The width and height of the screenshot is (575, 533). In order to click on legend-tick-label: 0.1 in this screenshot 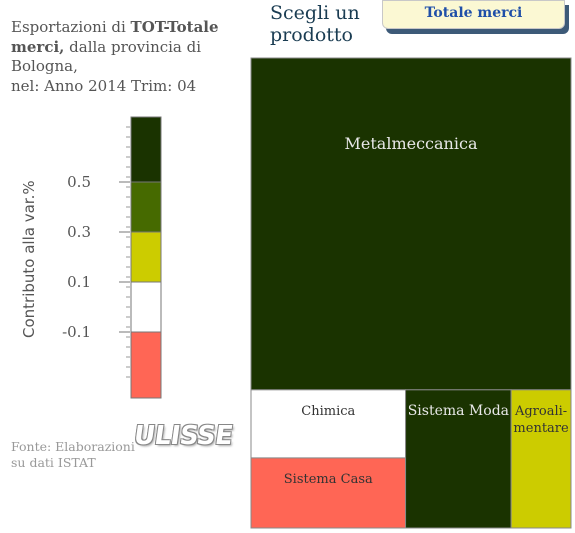, I will do `click(79, 282)`.